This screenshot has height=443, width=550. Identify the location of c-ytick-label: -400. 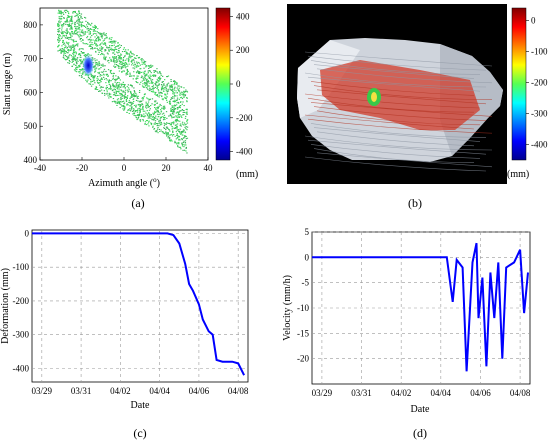
(21, 368).